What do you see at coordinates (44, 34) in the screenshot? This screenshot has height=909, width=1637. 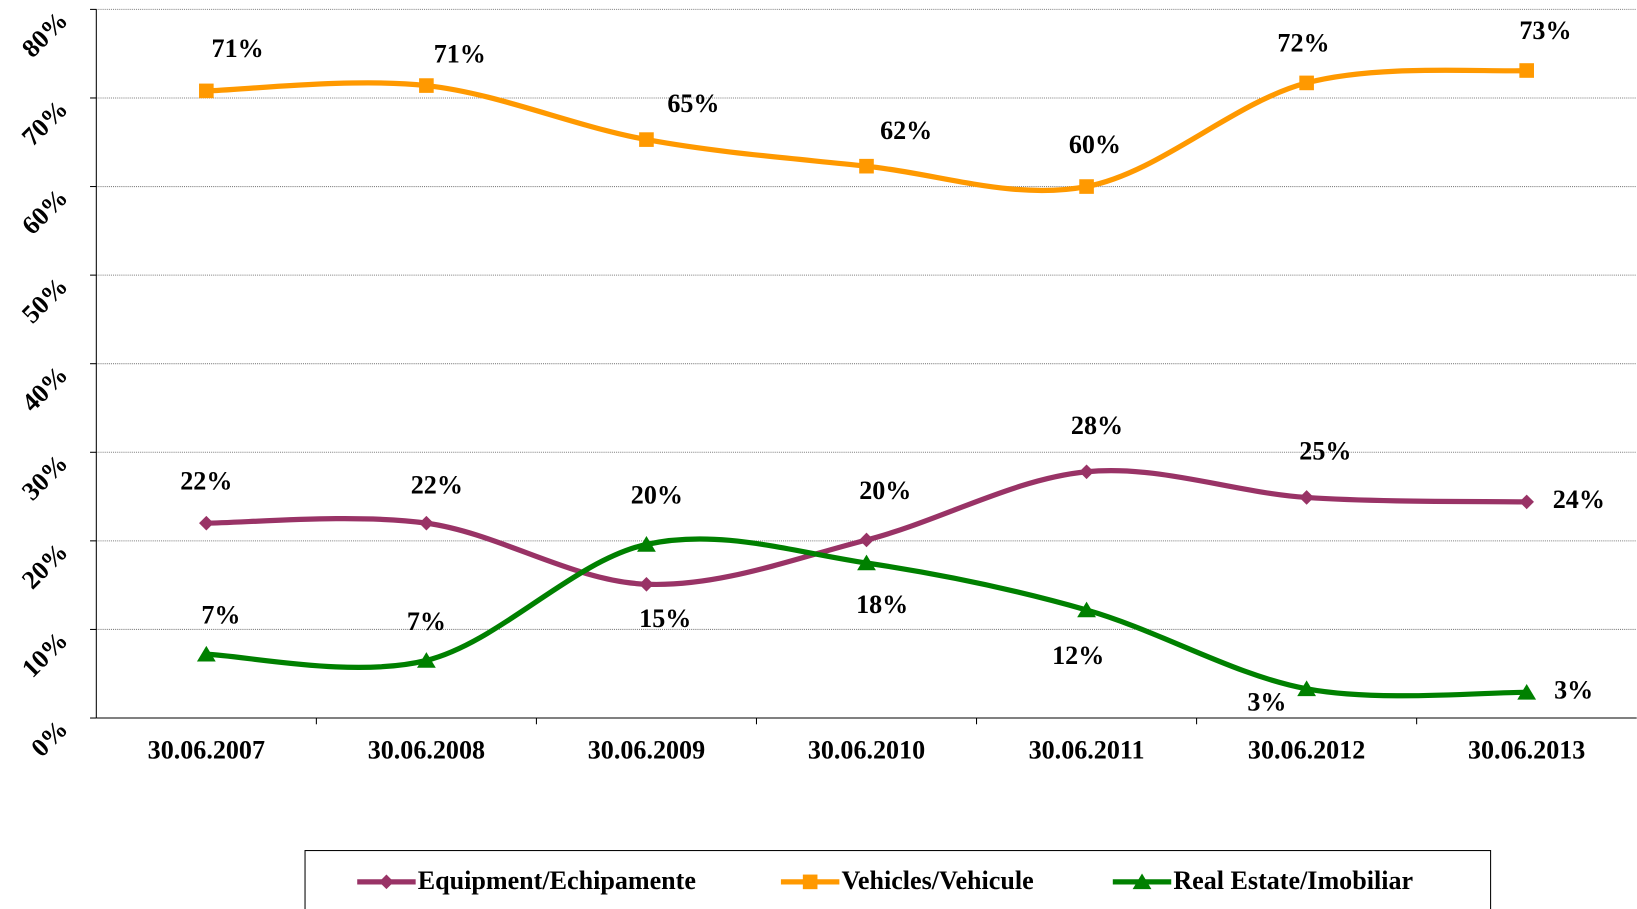 I see `y-tick-label: 80%` at bounding box center [44, 34].